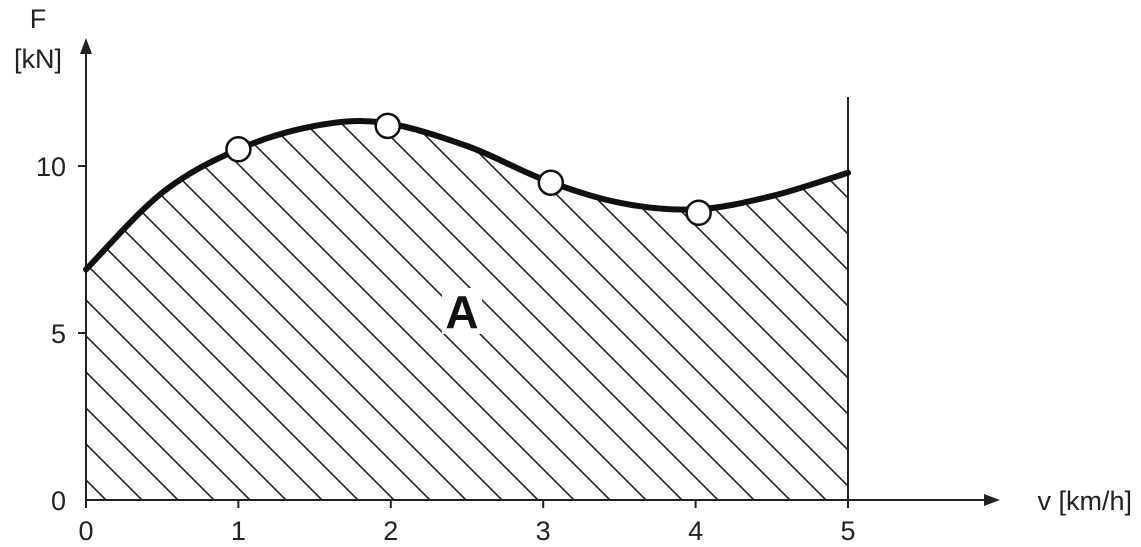  What do you see at coordinates (86, 46) in the screenshot?
I see `y-axis-arrow` at bounding box center [86, 46].